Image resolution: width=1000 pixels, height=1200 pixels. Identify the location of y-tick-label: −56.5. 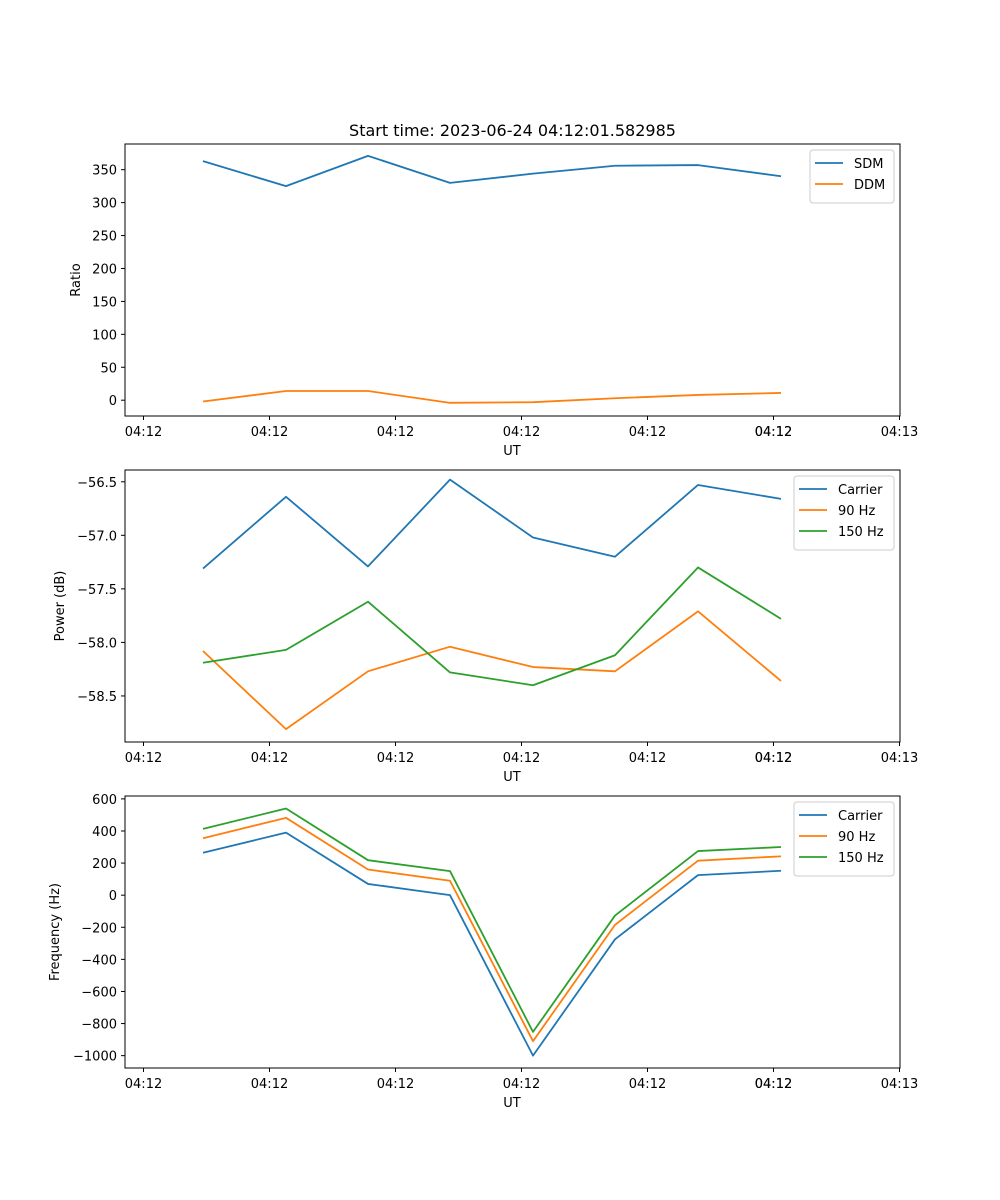
(97, 483).